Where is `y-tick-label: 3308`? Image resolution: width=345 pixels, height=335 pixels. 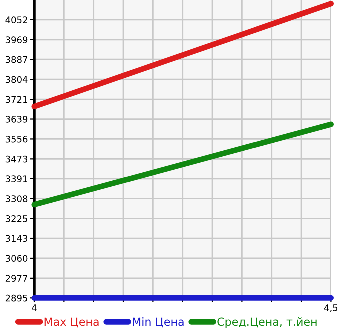 y-tick-label: 3308 is located at coordinates (17, 199).